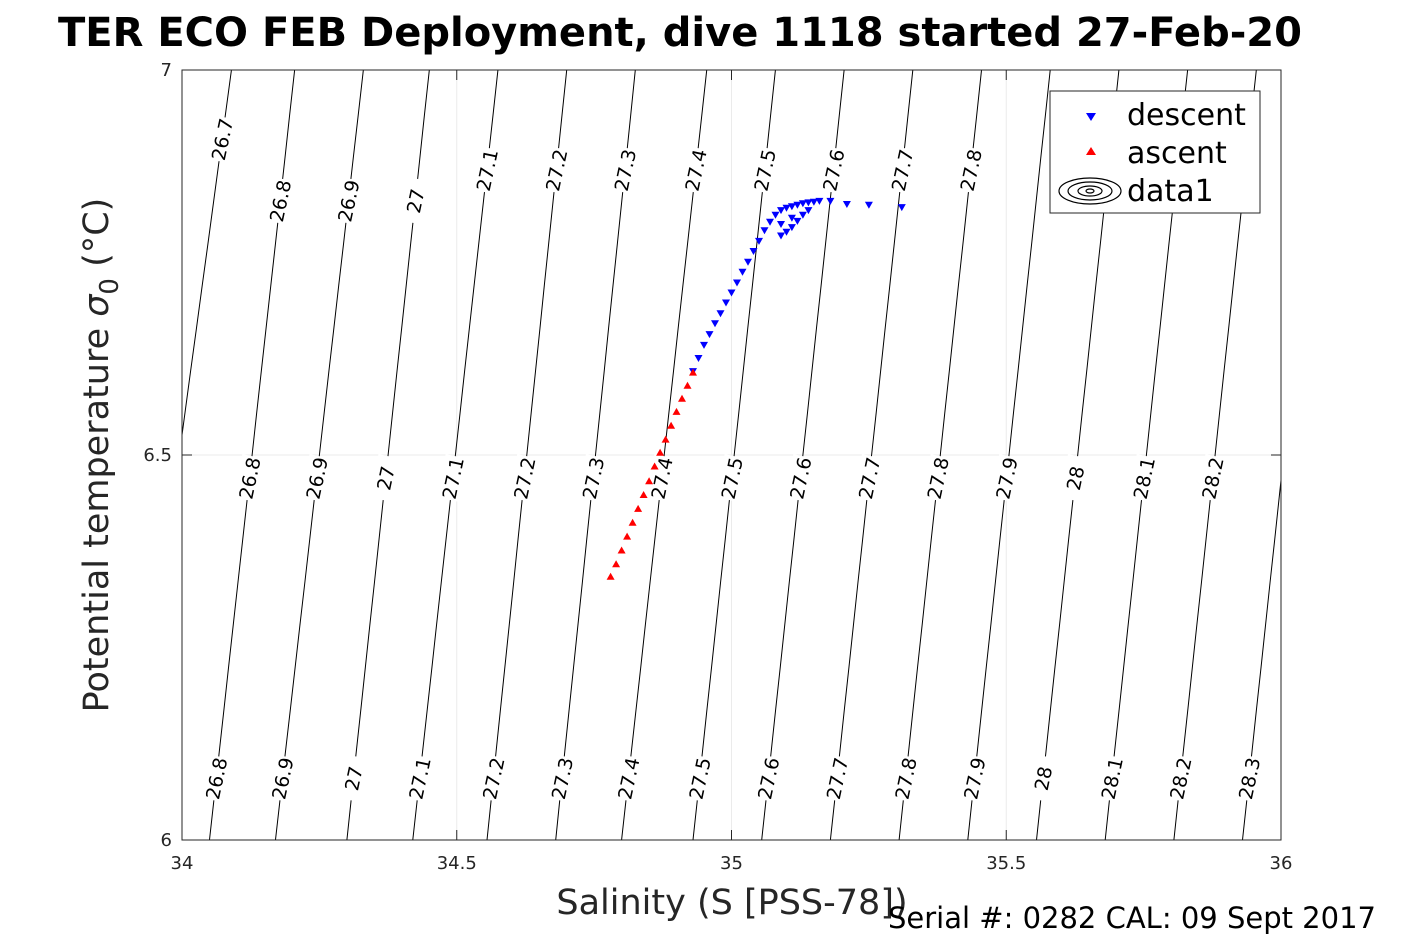  Describe the element at coordinates (182, 863) in the screenshot. I see `x-tick-label: 34` at that location.